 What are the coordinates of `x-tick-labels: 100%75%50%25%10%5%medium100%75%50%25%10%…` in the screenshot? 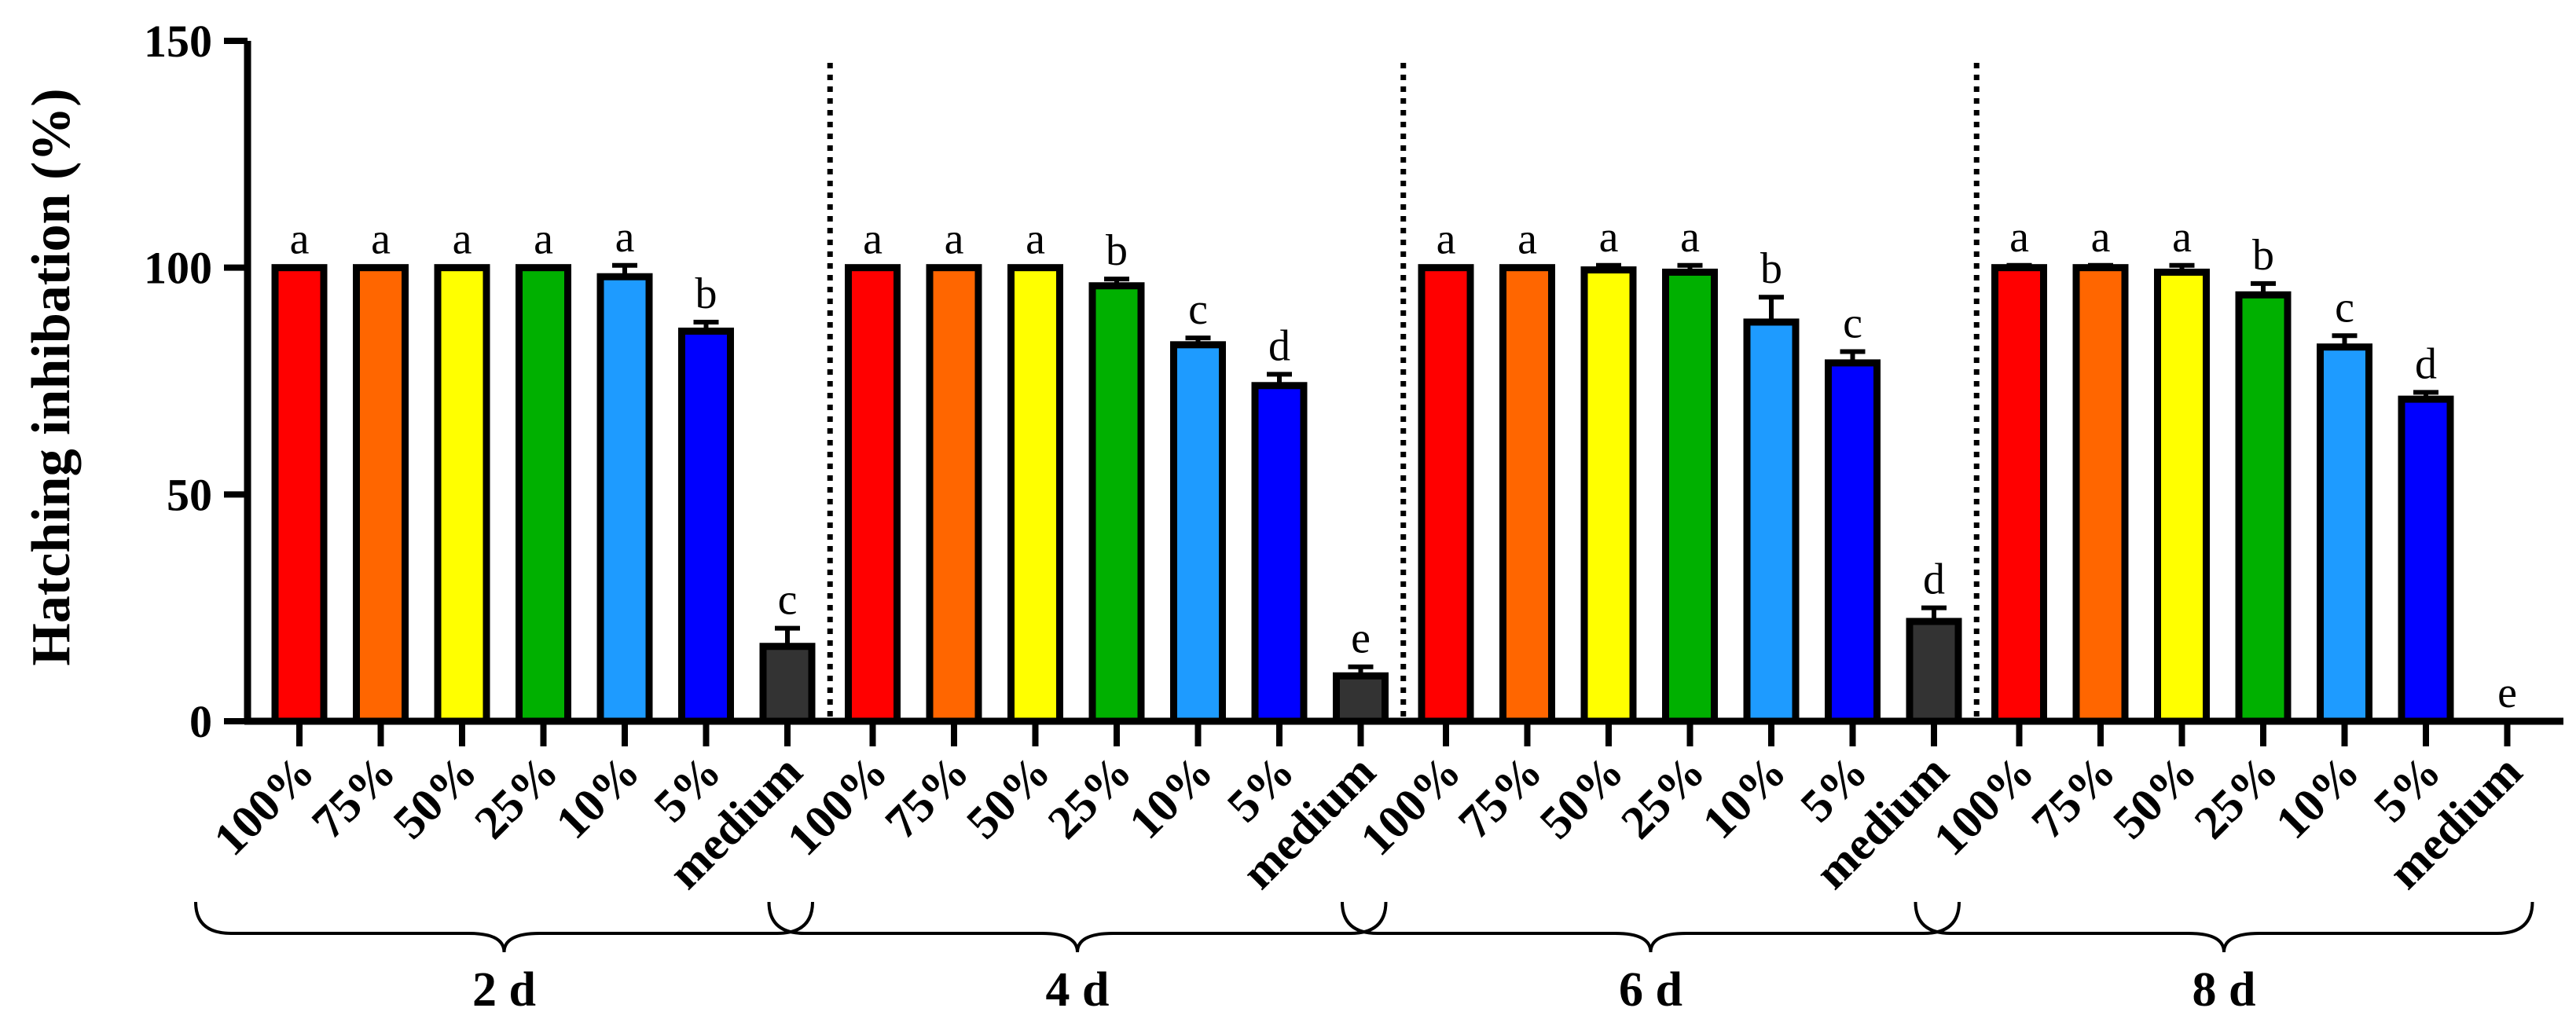 It's located at (1367, 823).